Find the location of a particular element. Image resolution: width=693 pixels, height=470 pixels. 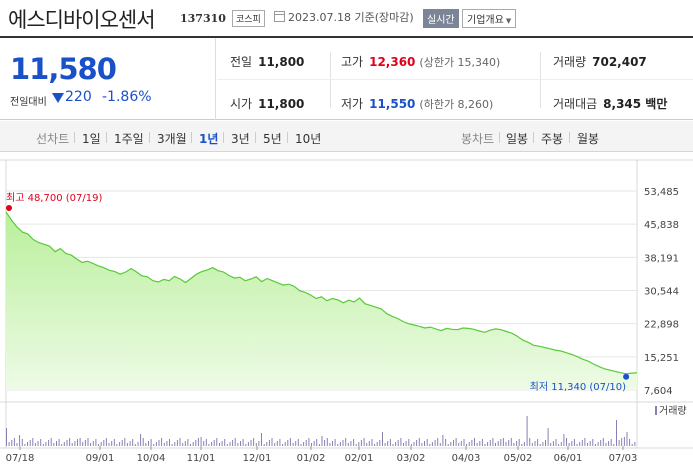

open-stat: 시가 11,800 is located at coordinates (267, 103).